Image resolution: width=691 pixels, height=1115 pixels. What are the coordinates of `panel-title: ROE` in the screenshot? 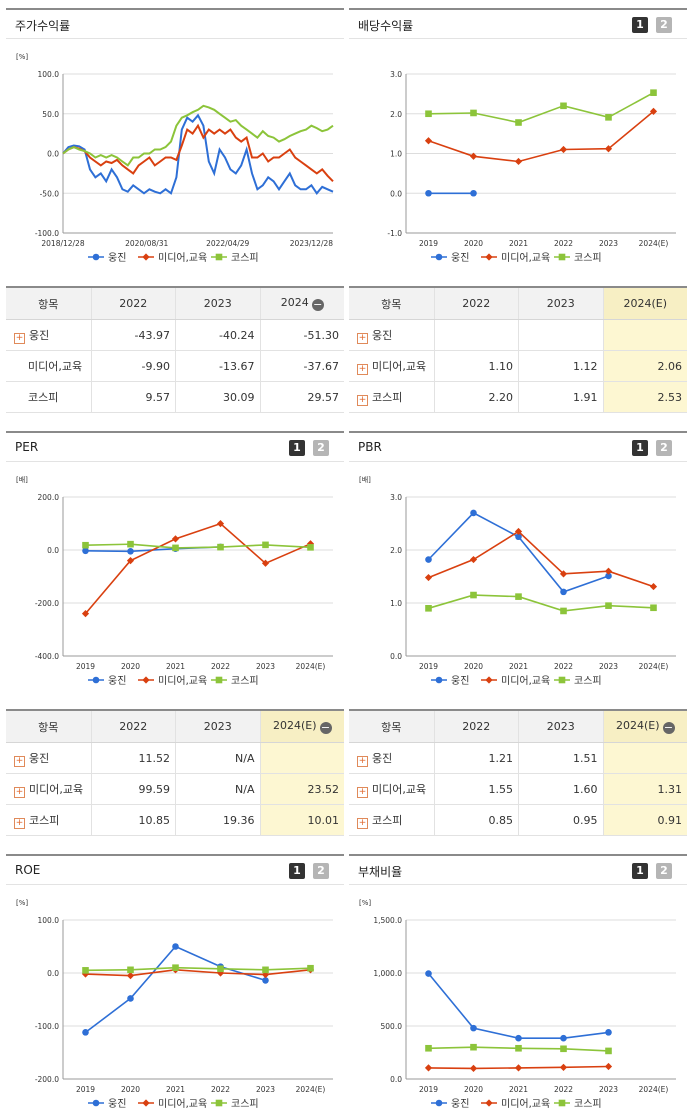 It's located at (28, 870).